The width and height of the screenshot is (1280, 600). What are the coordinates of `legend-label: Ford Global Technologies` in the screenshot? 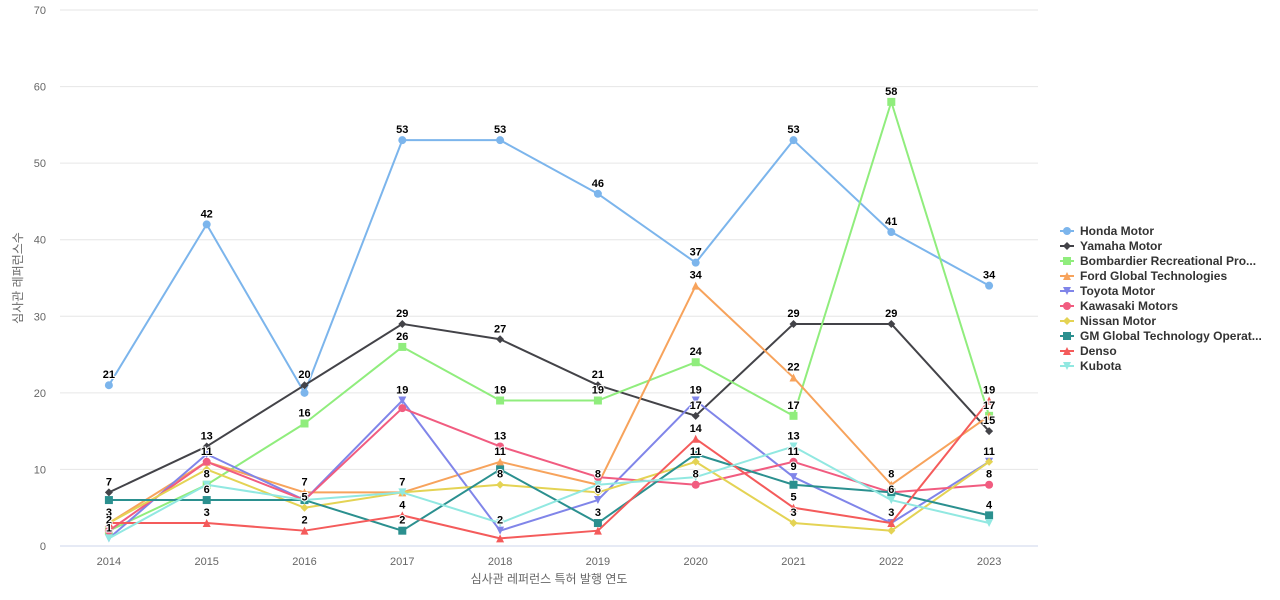 It's located at (1153, 276).